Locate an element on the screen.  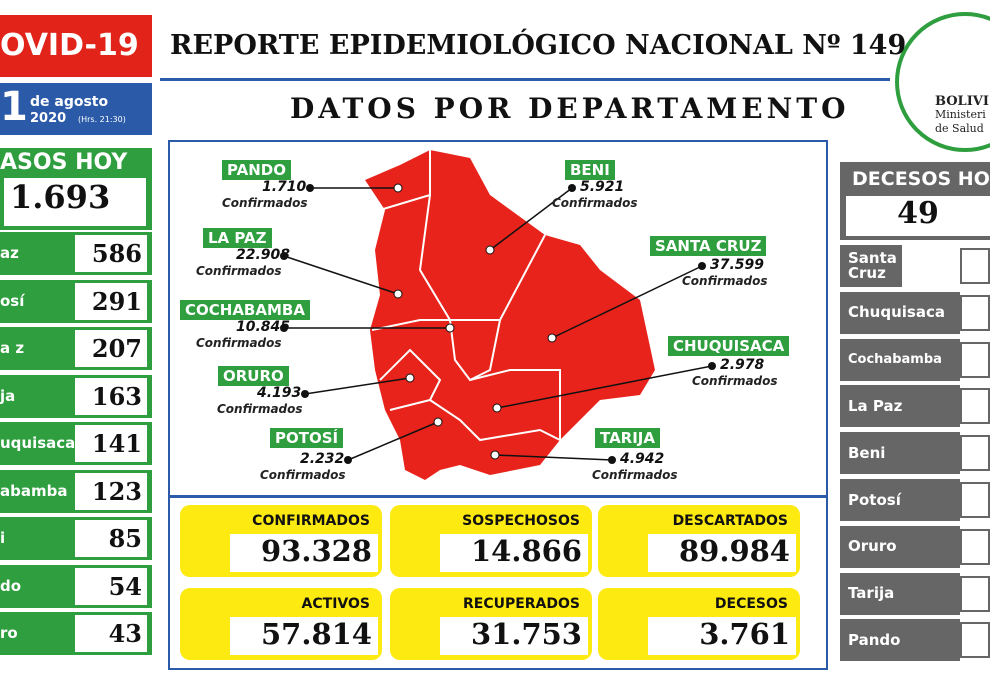
summary-value: 89.984 is located at coordinates (722, 553).